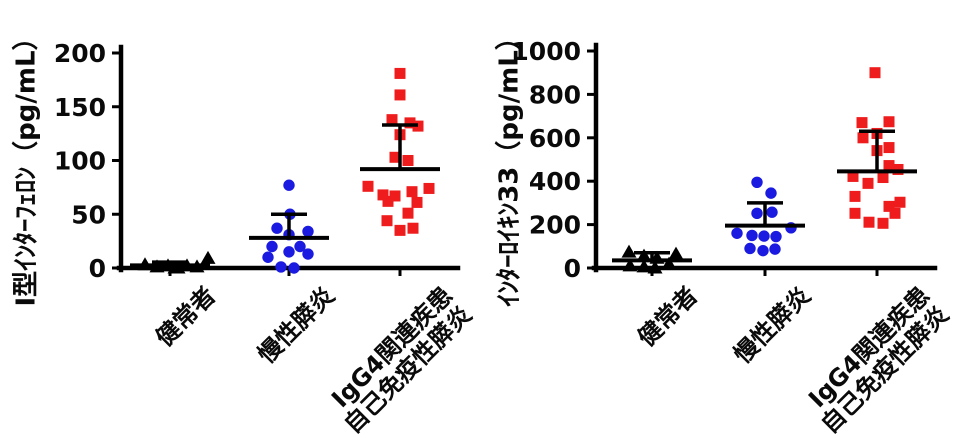 The image size is (979, 444). I want to click on y-axis-label-right: ｲﾝﾀｰﾛｲｷﾝ33（pg/mL）, so click(509, 165).